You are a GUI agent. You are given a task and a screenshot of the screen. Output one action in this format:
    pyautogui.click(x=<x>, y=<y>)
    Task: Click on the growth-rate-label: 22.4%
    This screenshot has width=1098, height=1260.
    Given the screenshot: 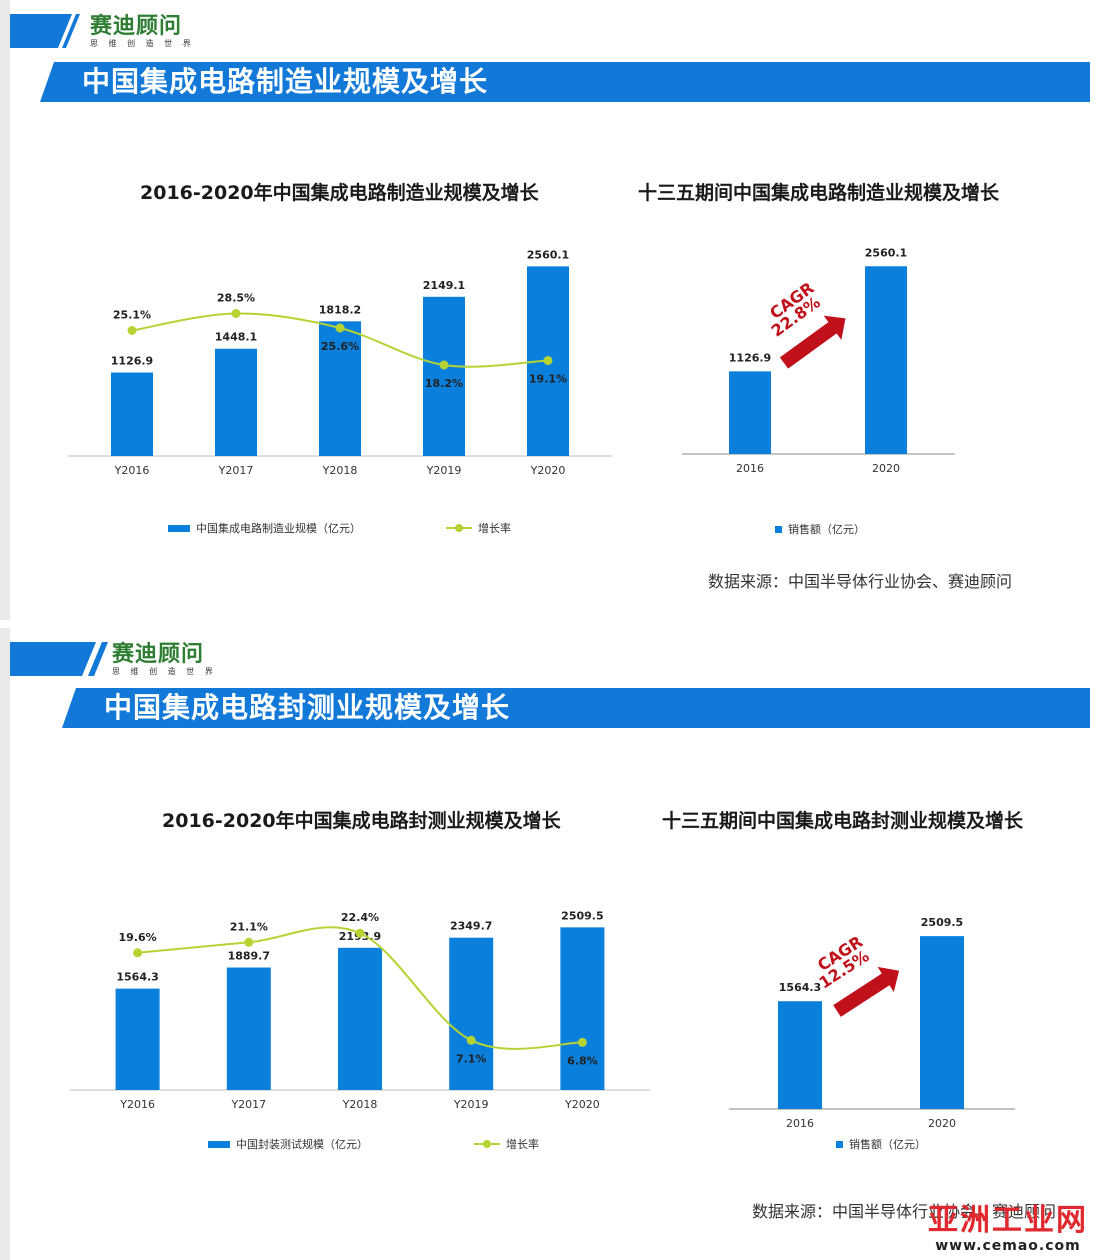 What is the action you would take?
    pyautogui.click(x=360, y=917)
    